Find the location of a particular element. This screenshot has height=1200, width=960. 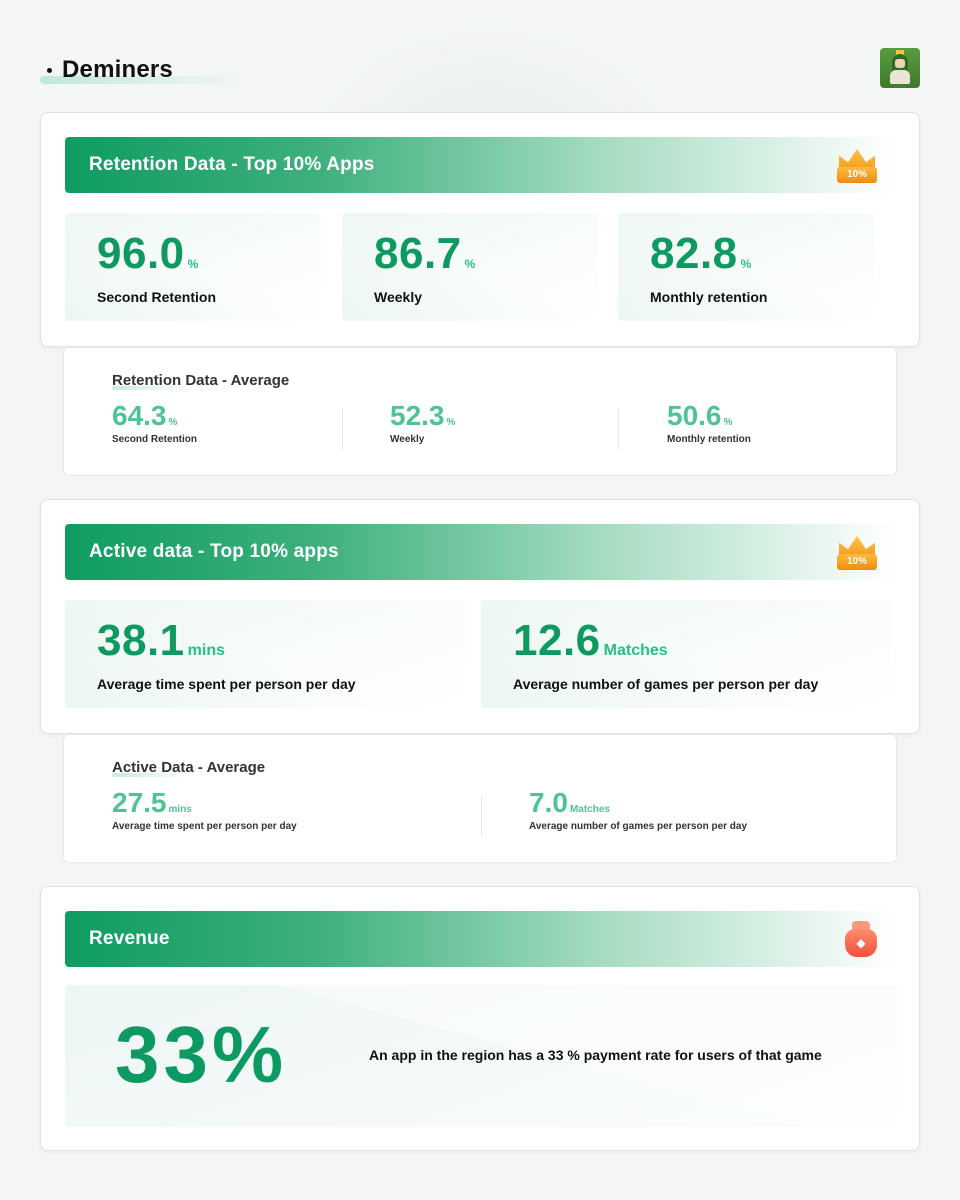

title-wrap: Deminers is located at coordinates (142, 70).